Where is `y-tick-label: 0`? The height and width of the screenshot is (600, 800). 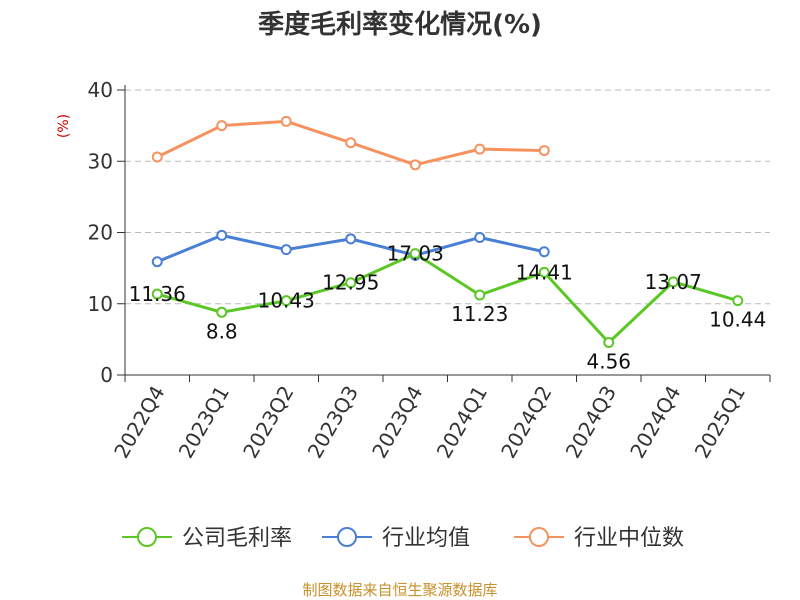
y-tick-label: 0 is located at coordinates (106, 375).